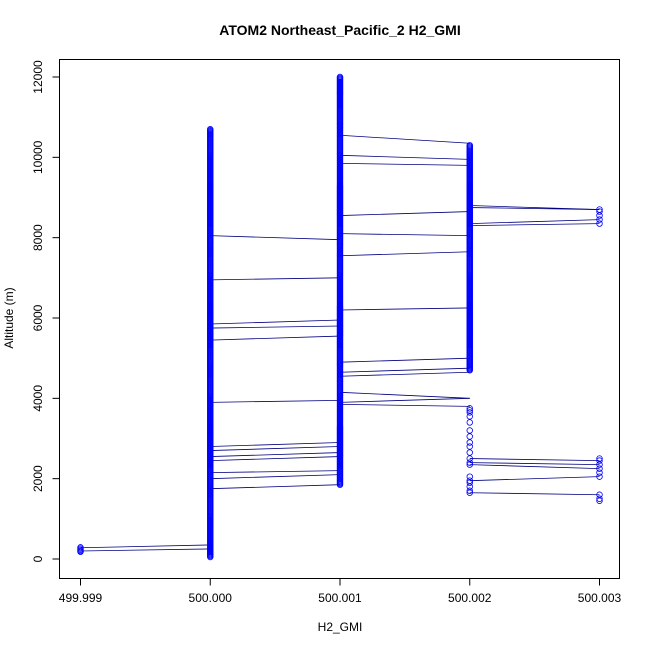 The height and width of the screenshot is (650, 650). What do you see at coordinates (600, 598) in the screenshot?
I see `x-tick-label: 500.003` at bounding box center [600, 598].